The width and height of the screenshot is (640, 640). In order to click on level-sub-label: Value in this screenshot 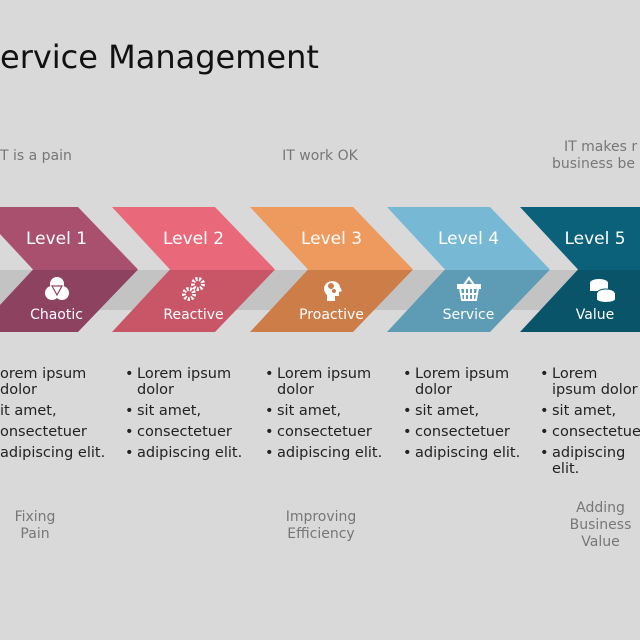, I will do `click(595, 315)`.